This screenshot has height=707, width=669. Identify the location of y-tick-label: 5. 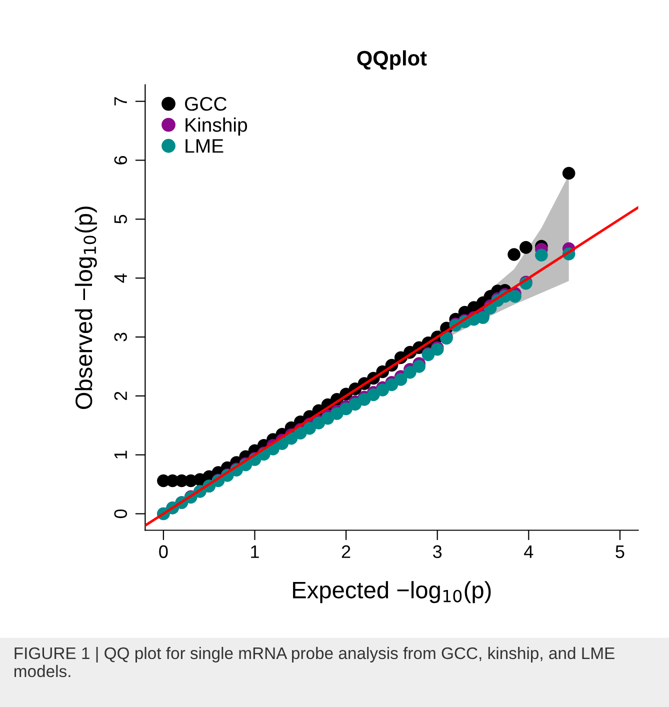
(121, 219).